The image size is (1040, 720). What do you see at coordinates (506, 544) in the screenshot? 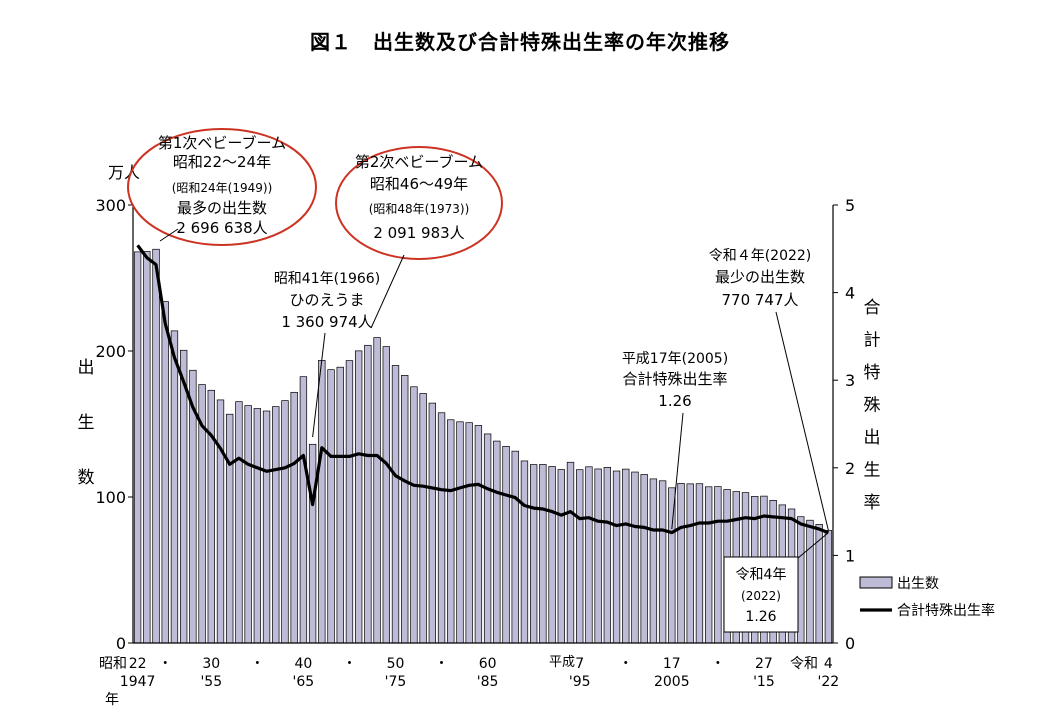
I see `bar-1987` at bounding box center [506, 544].